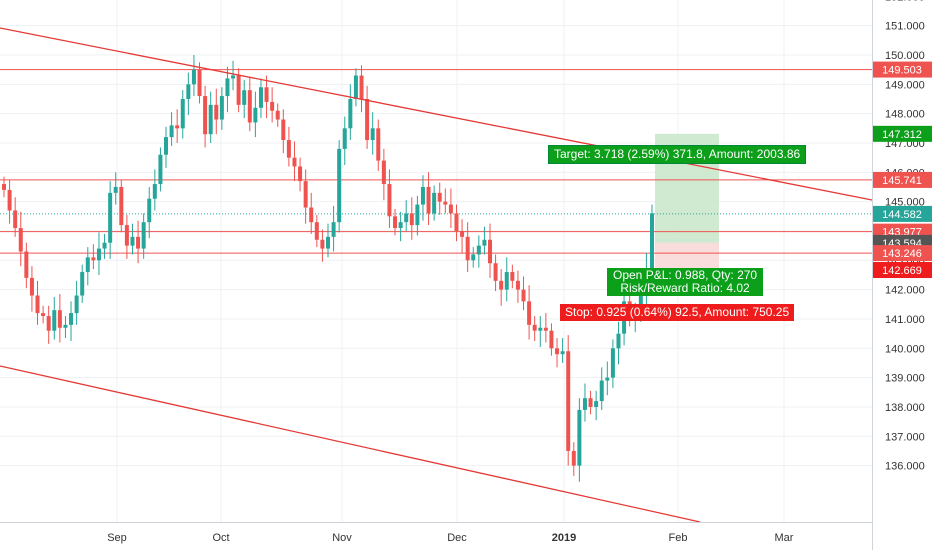 The width and height of the screenshot is (932, 550). I want to click on price-tick-label: 148.000, so click(905, 115).